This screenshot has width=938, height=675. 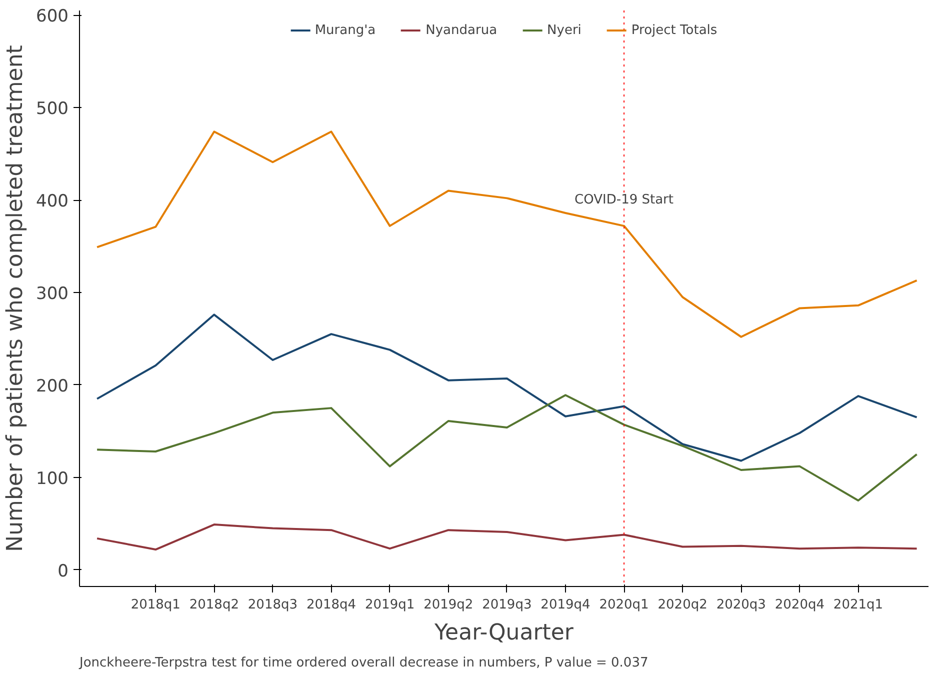 I want to click on x-tick-label: 2019q1, so click(x=390, y=605).